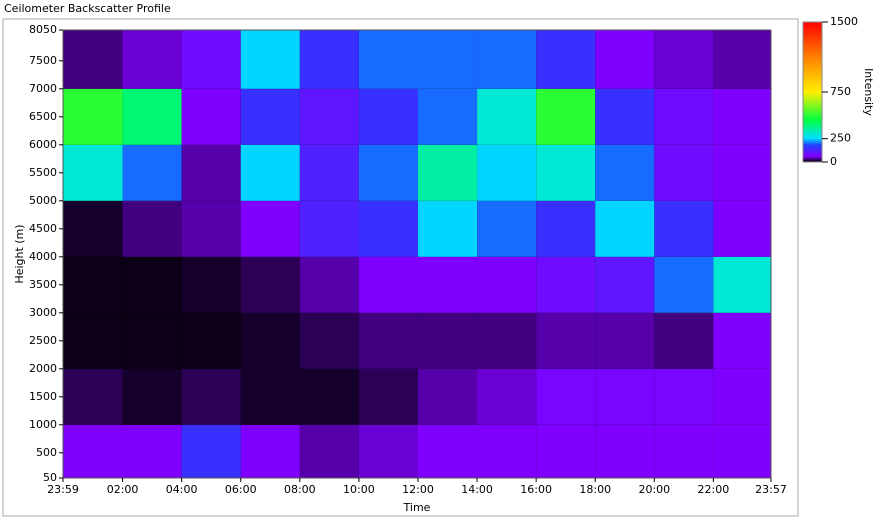 The width and height of the screenshot is (878, 519). Describe the element at coordinates (477, 489) in the screenshot. I see `x-tick-label: 14:00` at that location.